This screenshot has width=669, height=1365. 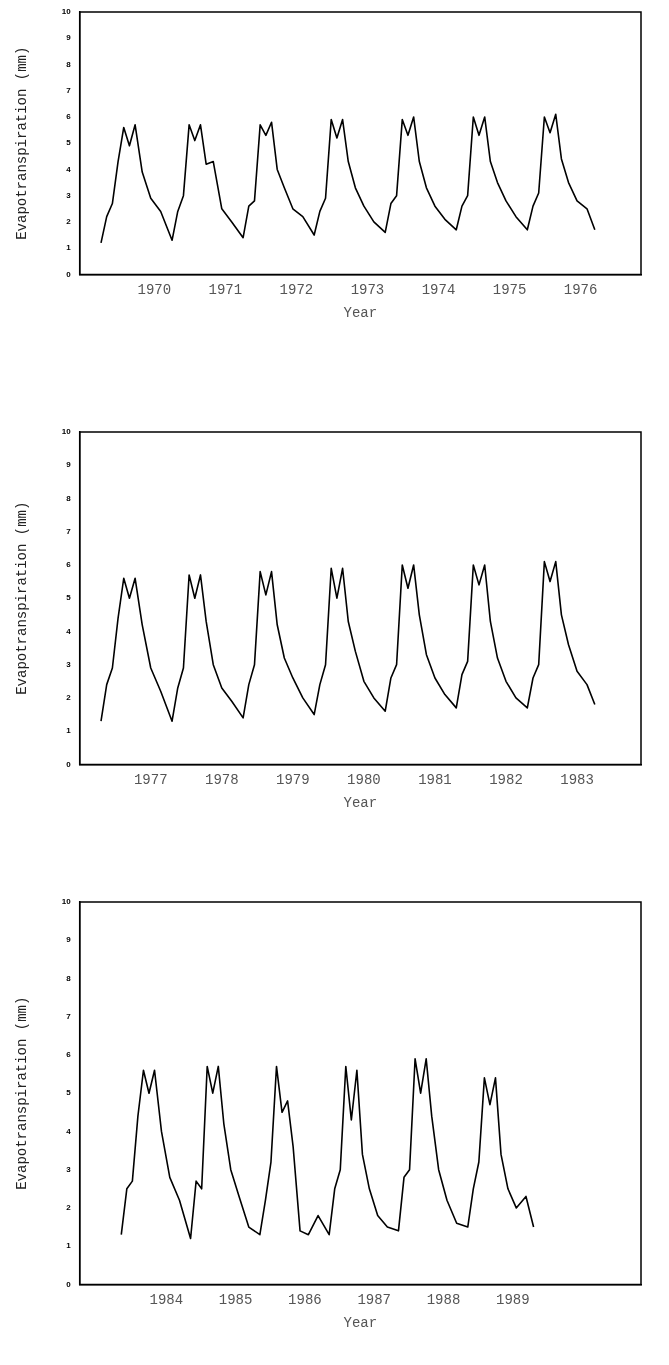 I want to click on x-tick-label: 1987, so click(x=374, y=1299).